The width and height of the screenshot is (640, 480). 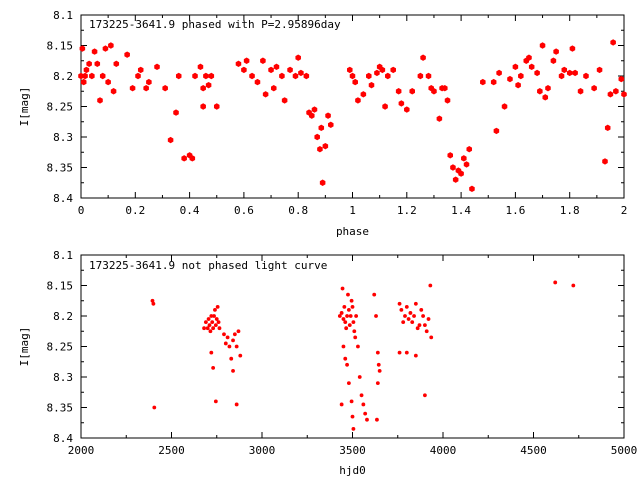 I want to click on x-tick-label: 0.4, so click(x=190, y=210).